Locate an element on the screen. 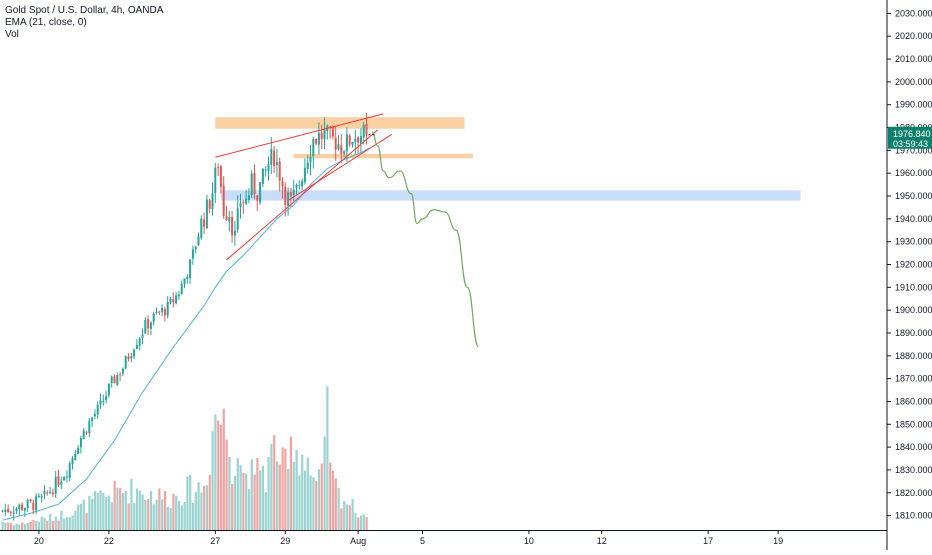 The width and height of the screenshot is (932, 555). projection-path is located at coordinates (425, 239).